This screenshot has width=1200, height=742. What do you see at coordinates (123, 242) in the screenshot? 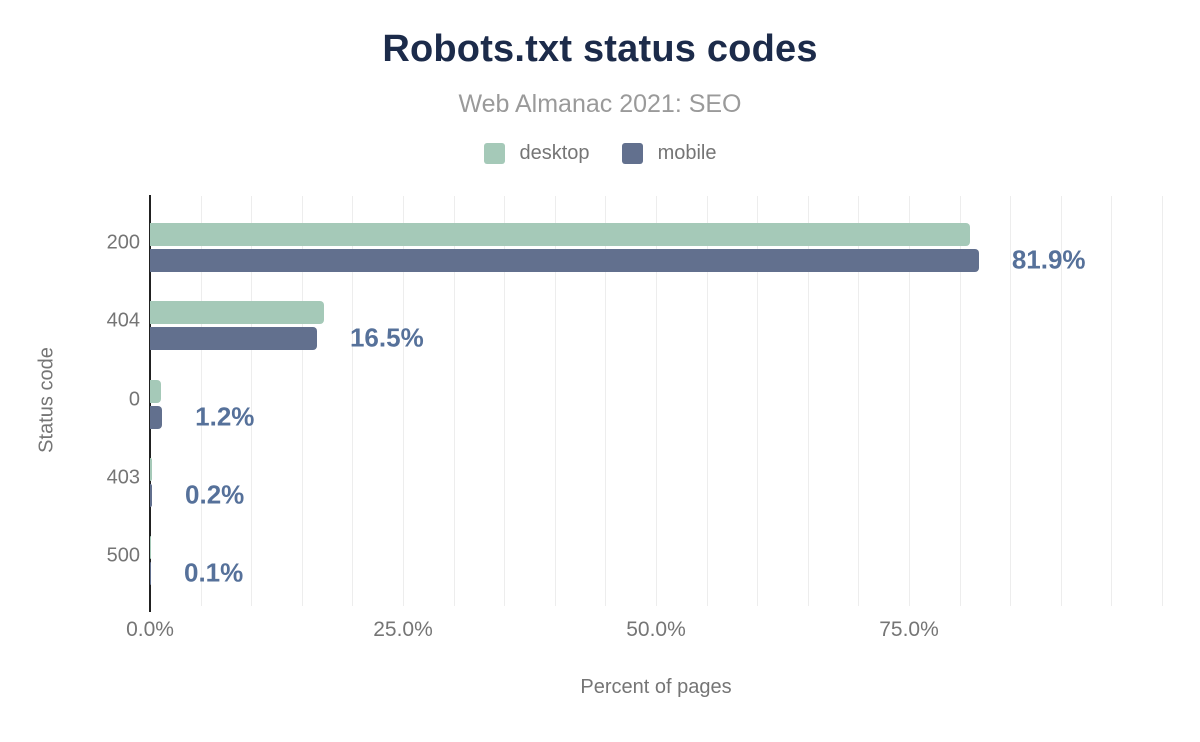
I see `y-tick-label: 200` at bounding box center [123, 242].